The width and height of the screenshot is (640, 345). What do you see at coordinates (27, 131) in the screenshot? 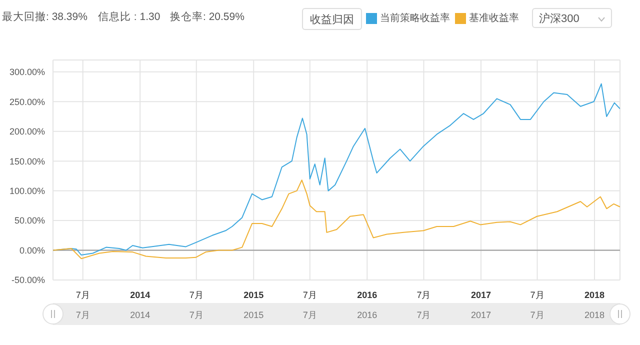
I see `y-tick-label: 200.00%` at bounding box center [27, 131].